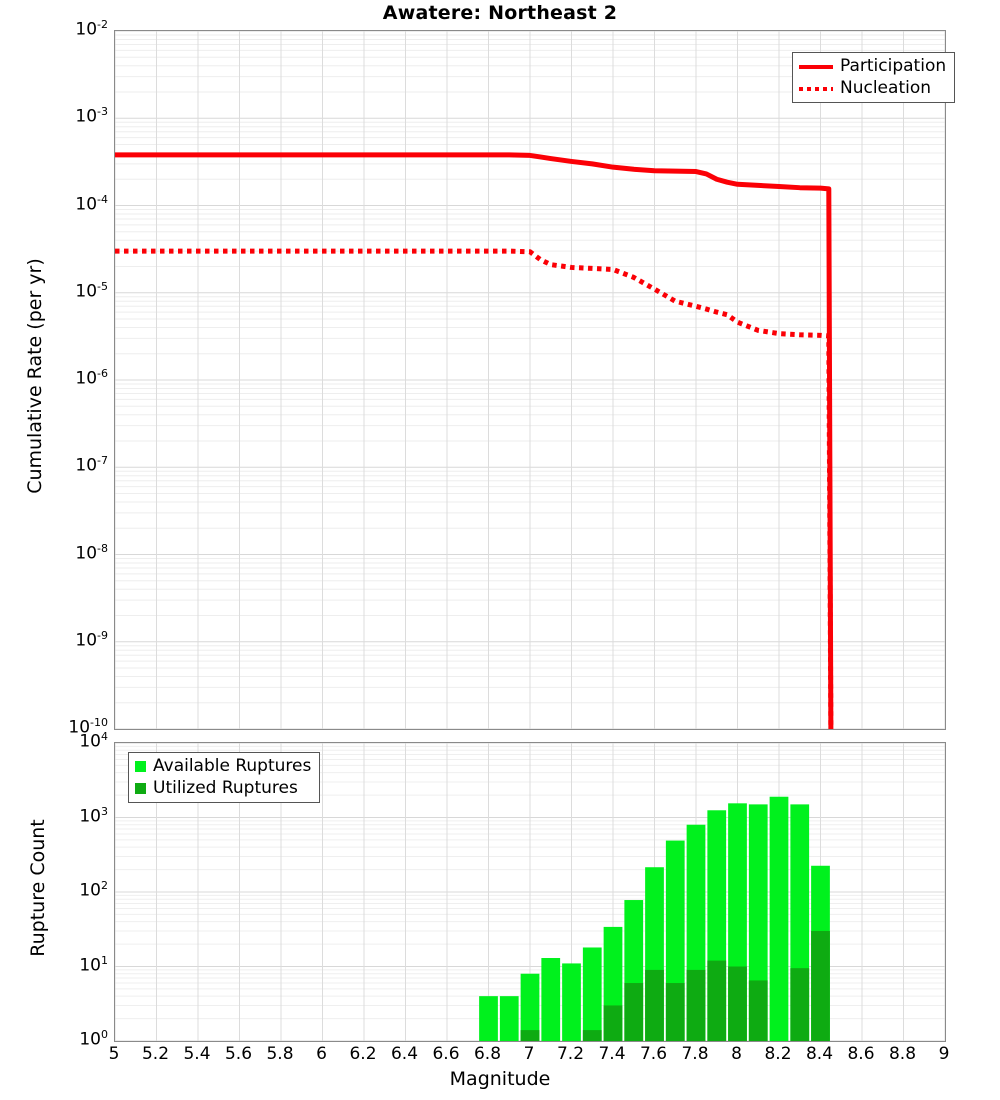  Describe the element at coordinates (500, 13) in the screenshot. I see `page-title: Awatere: Northeast 2` at that location.